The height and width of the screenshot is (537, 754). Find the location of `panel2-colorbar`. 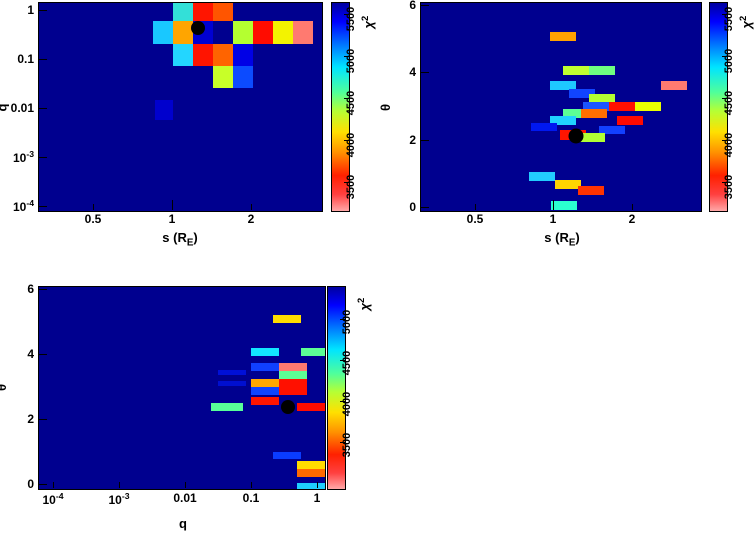

panel2-colorbar is located at coordinates (718, 107).